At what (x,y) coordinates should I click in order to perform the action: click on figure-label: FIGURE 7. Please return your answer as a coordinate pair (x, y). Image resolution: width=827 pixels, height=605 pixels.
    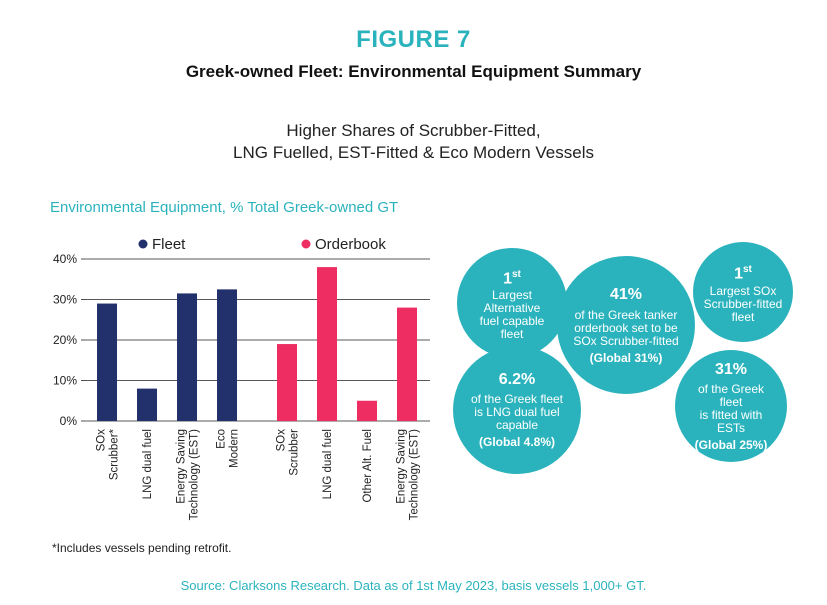
    Looking at the image, I should click on (413, 39).